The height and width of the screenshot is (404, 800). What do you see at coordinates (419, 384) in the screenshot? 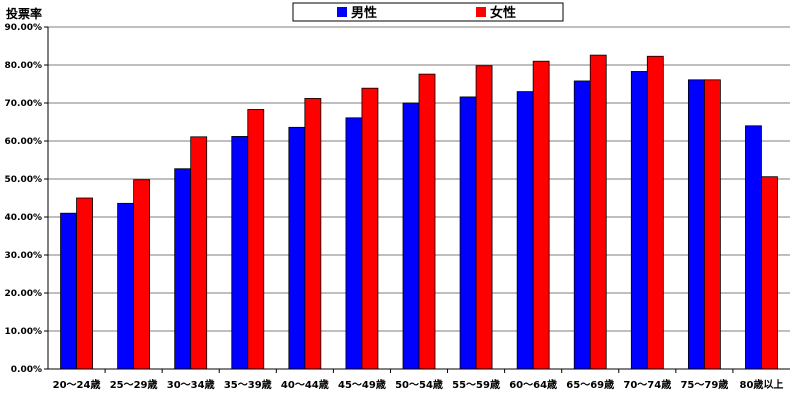
I see `x-tick-label: 50〜54歳` at bounding box center [419, 384].